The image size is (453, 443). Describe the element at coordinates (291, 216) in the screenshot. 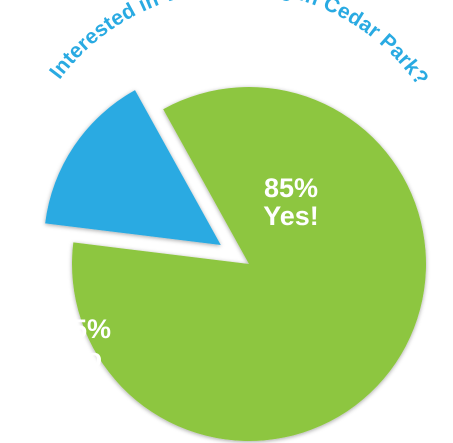

I see `slice-category-yes: Yes!` at that location.